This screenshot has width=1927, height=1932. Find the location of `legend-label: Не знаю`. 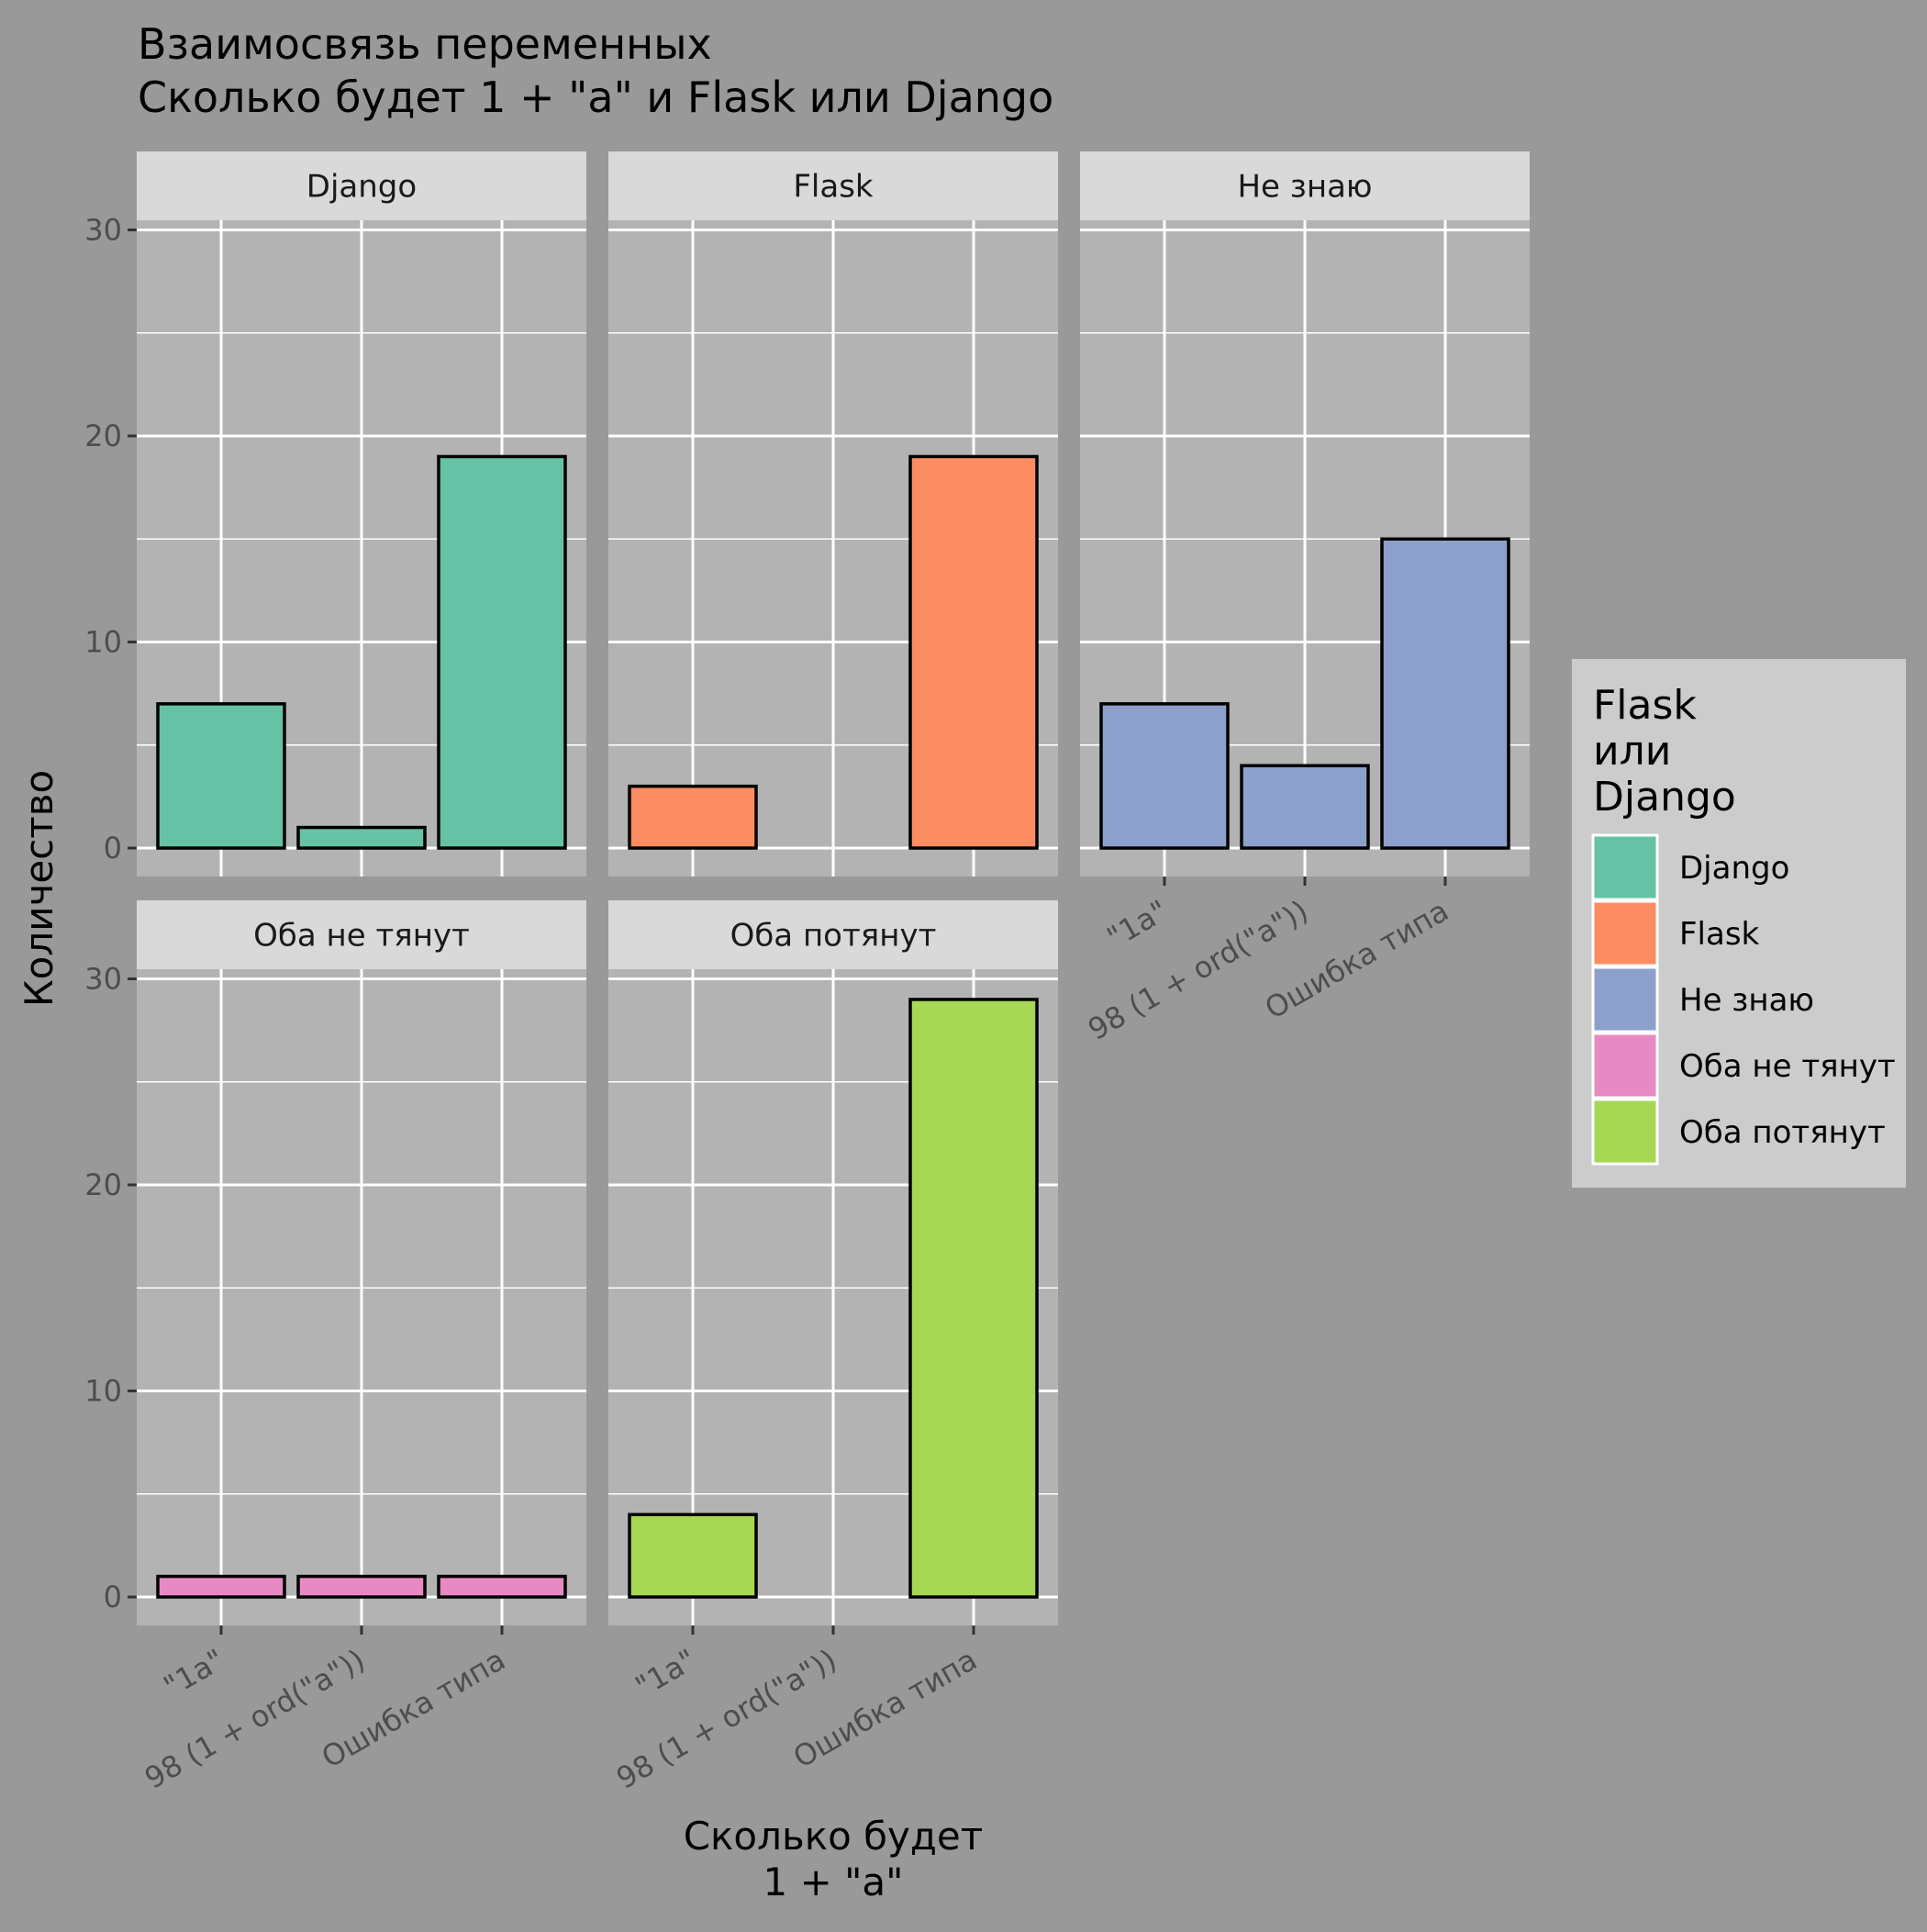

legend-label: Не знаю is located at coordinates (1746, 1000).